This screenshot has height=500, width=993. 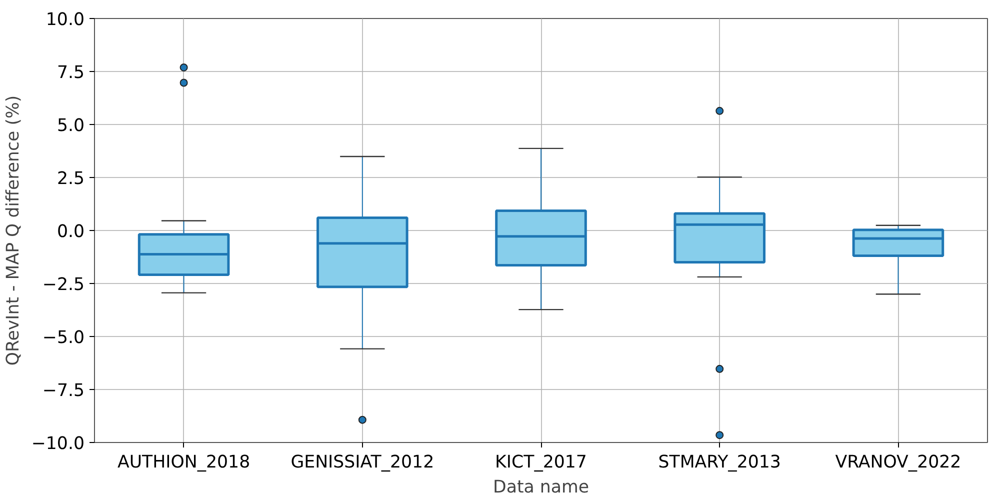 I want to click on y-tick-label: 7.5, so click(x=70, y=73).